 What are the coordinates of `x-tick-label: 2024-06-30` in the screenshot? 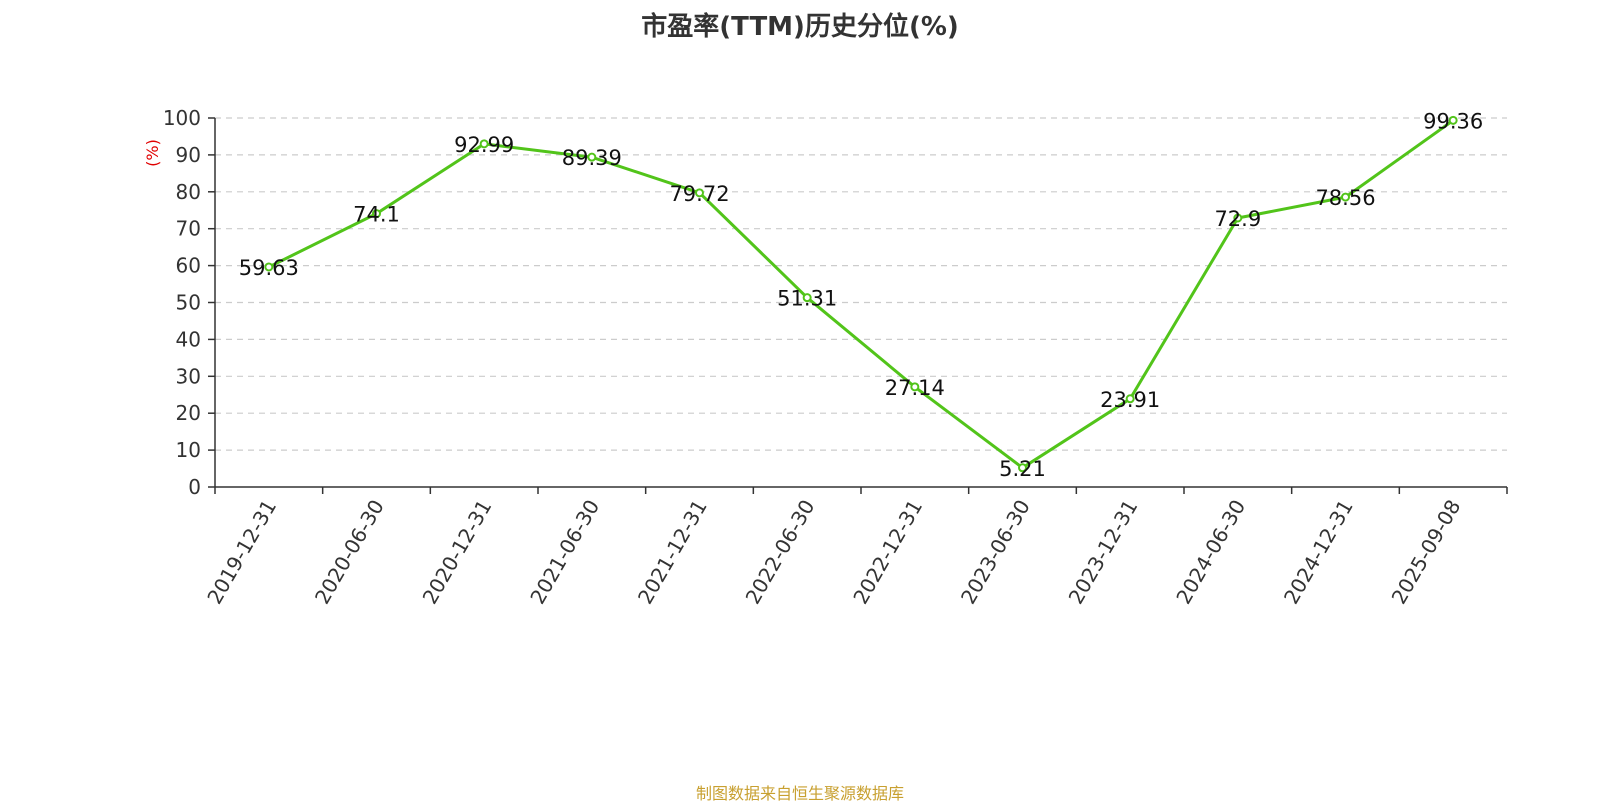 It's located at (1210, 552).